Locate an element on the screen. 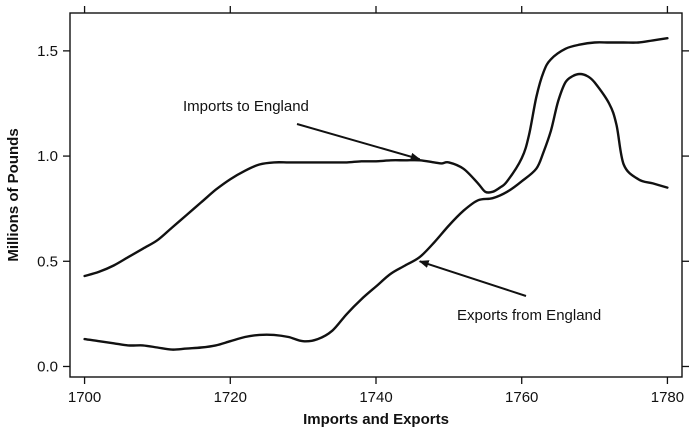  x-tick-label: 1740 is located at coordinates (375, 397).